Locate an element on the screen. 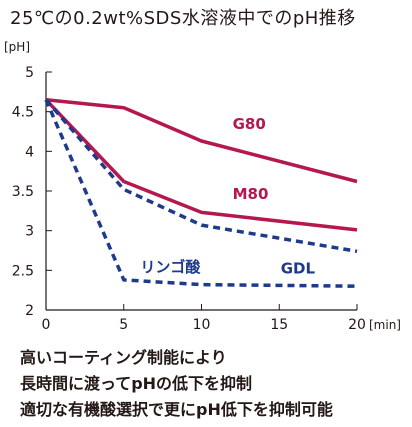 Image resolution: width=412 pixels, height=427 pixels. note-line-3: 適切な有機酸選択で更にpH低下を抑制可能 is located at coordinates (176, 409).